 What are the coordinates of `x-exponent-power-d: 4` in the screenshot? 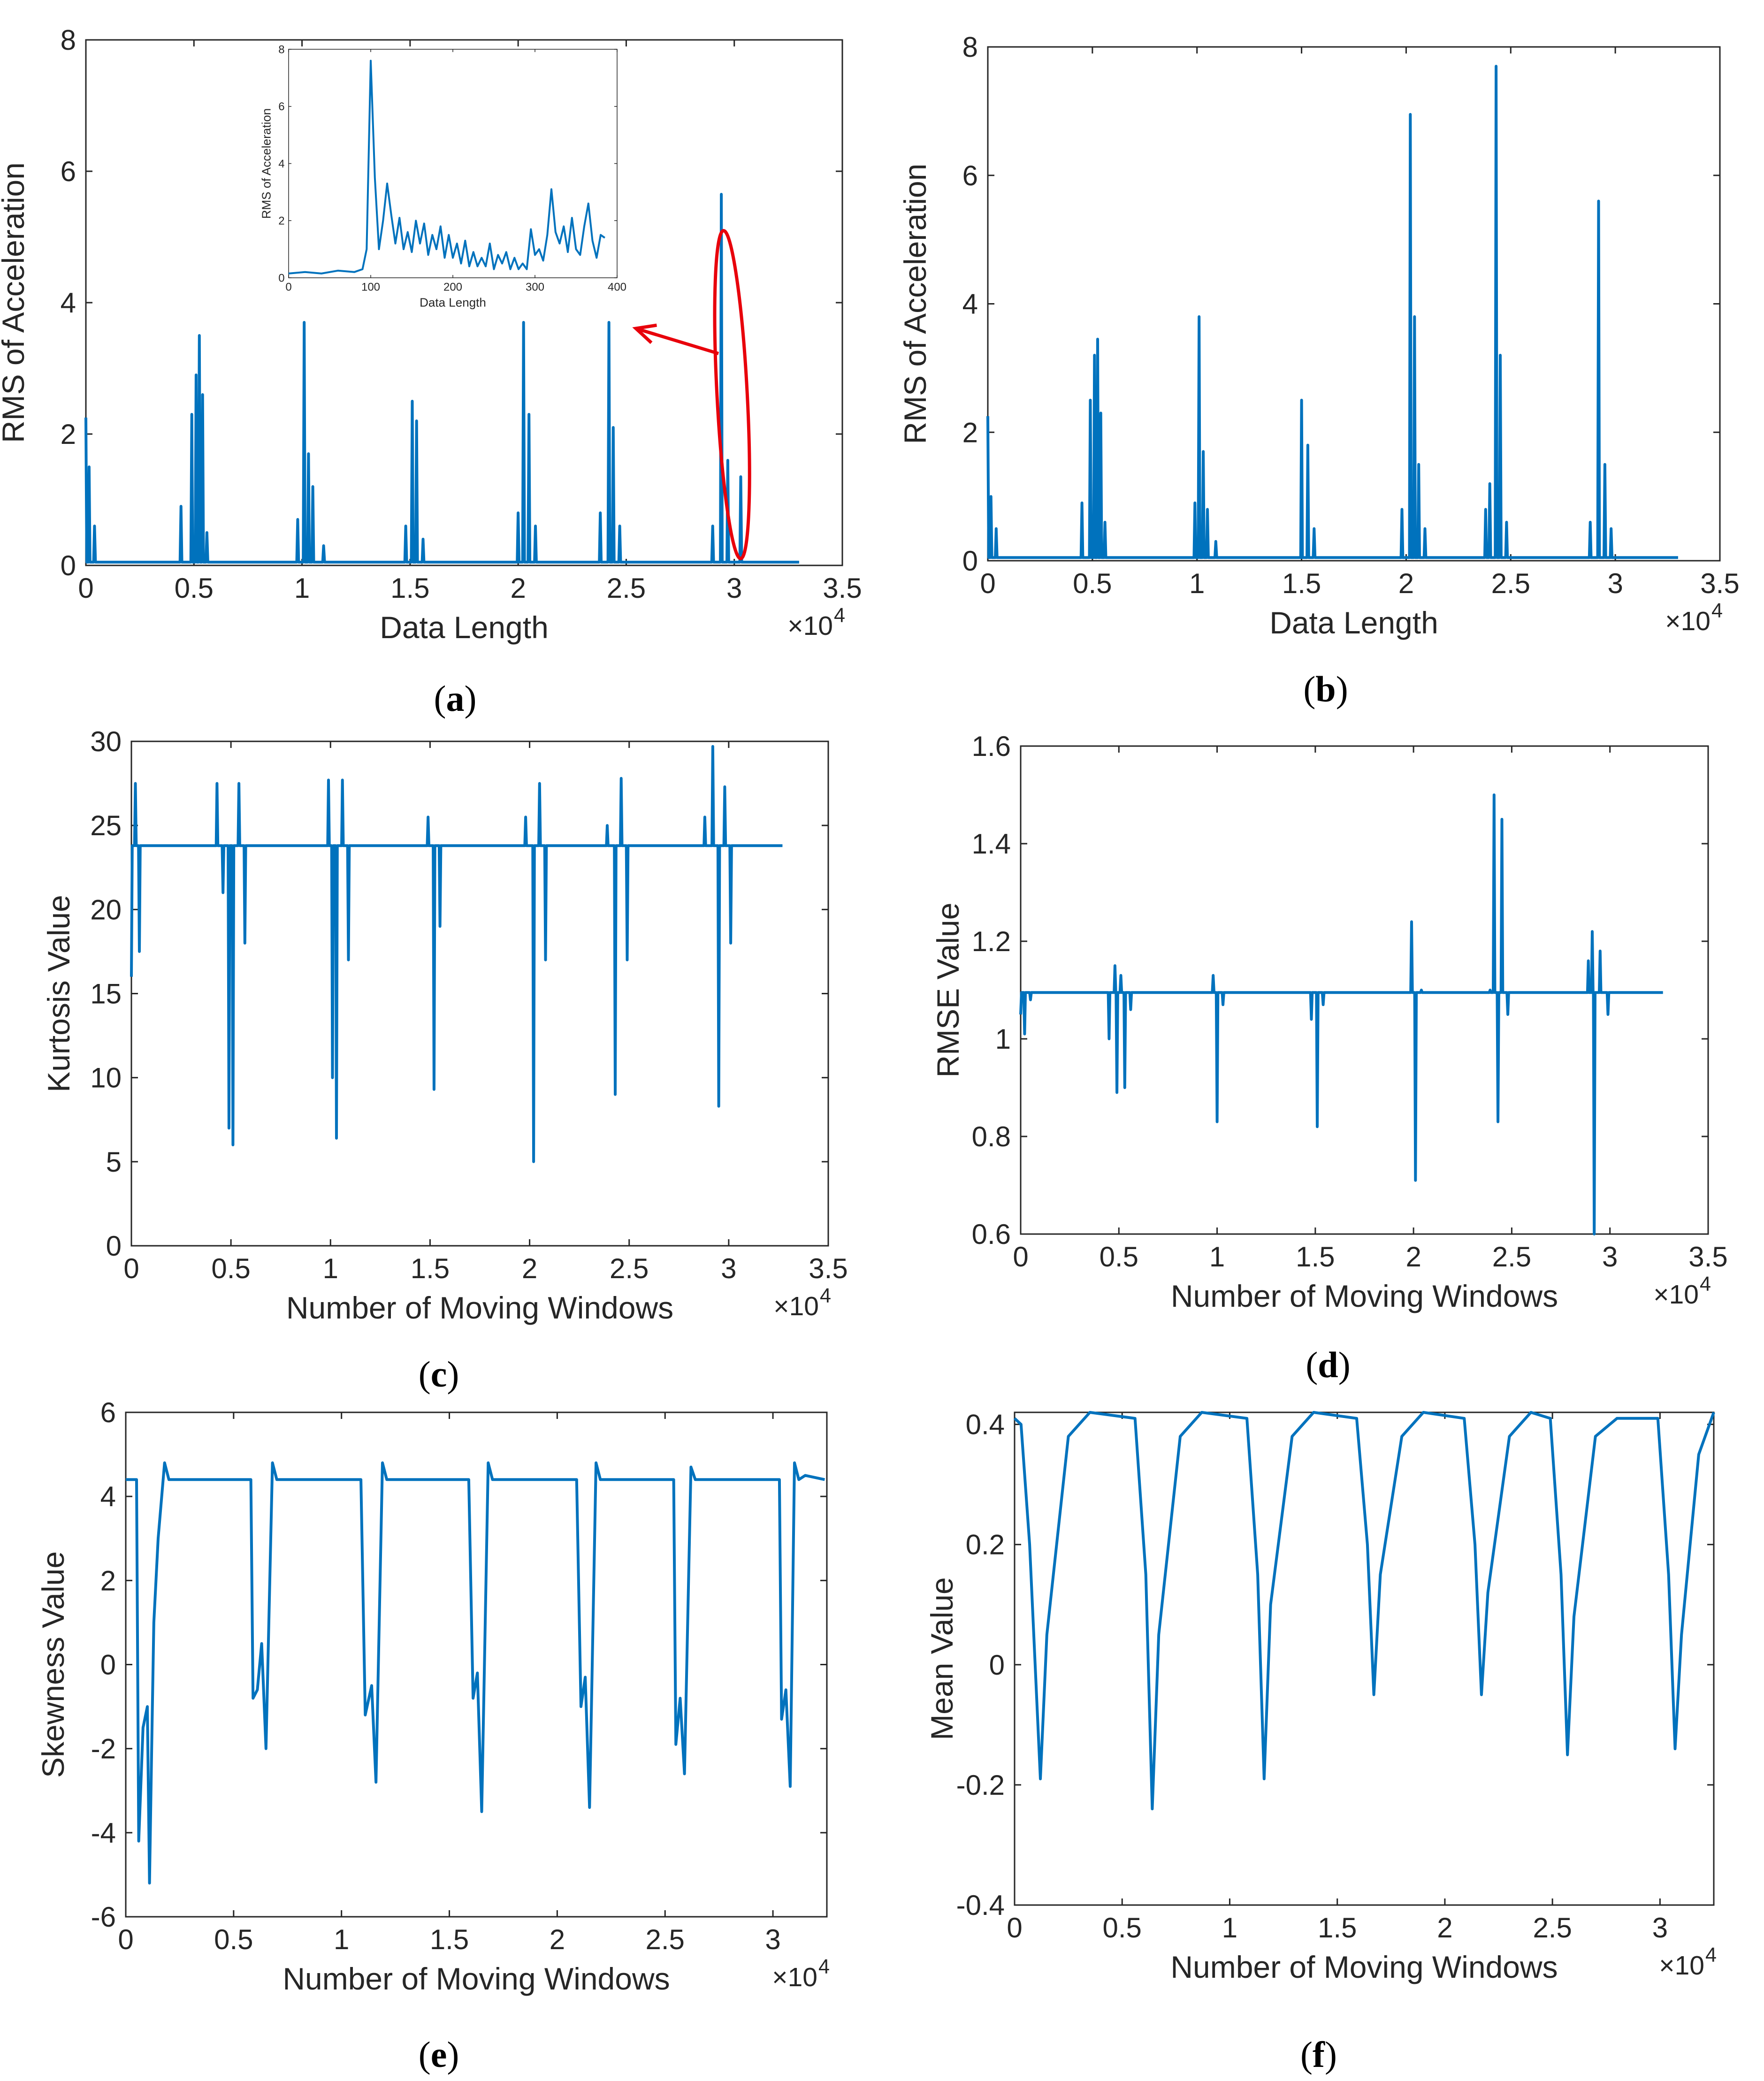 It's located at (1705, 1284).